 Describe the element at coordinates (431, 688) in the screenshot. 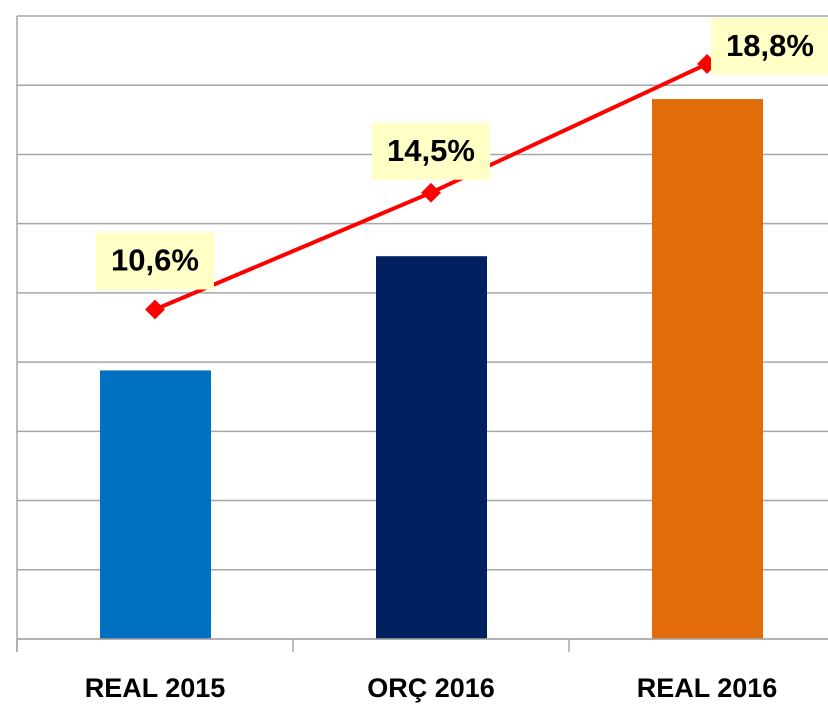

I see `x-tick-label: ORÇ 2016` at that location.